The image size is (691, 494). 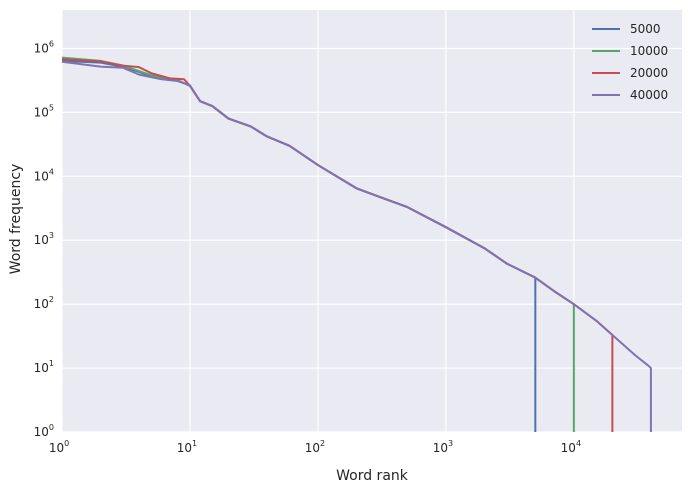 I want to click on y-tick-label: 10¹, so click(x=44, y=367).